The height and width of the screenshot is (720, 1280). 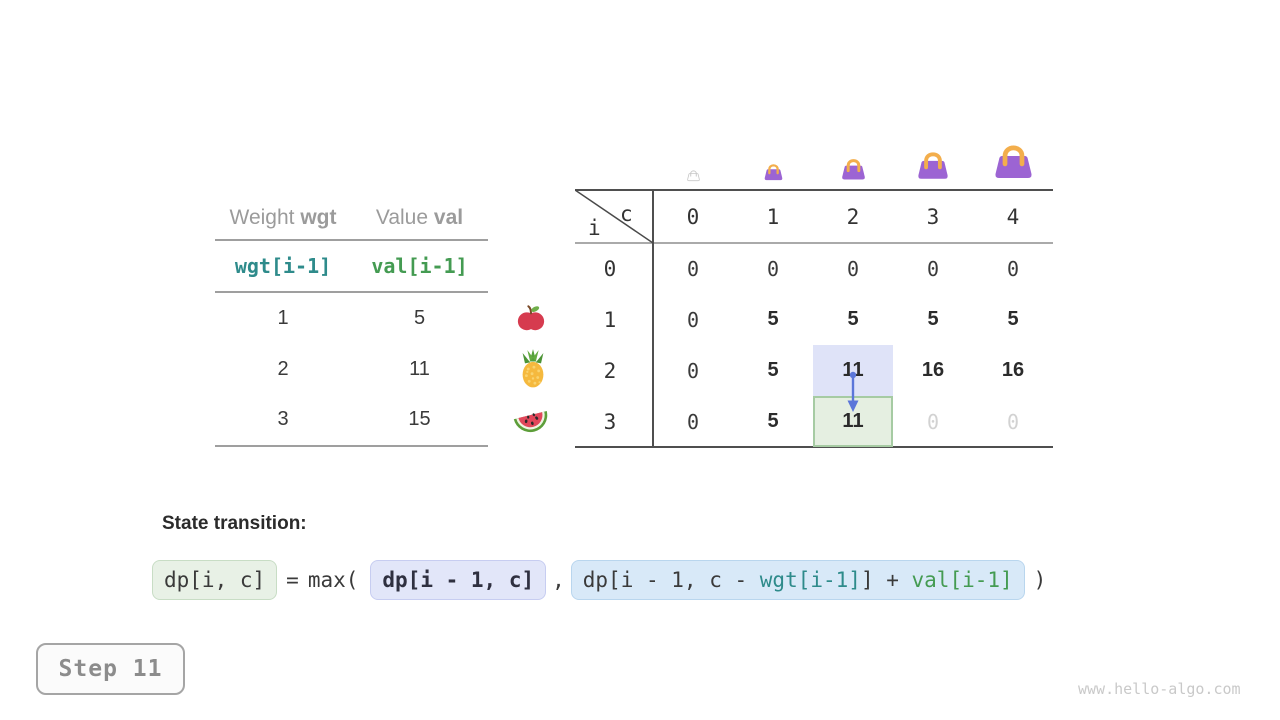 I want to click on item-value-cell: 11, so click(x=419, y=368).